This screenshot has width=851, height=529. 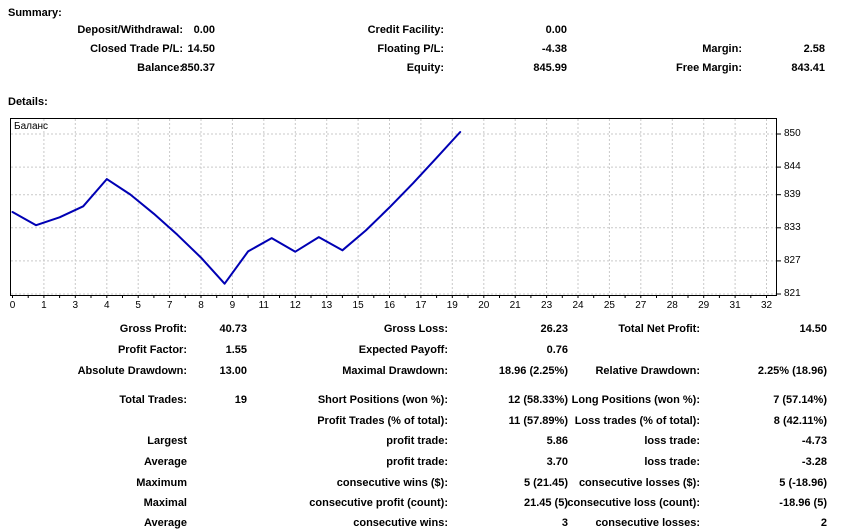 What do you see at coordinates (28, 102) in the screenshot?
I see `details-heading: Details:` at bounding box center [28, 102].